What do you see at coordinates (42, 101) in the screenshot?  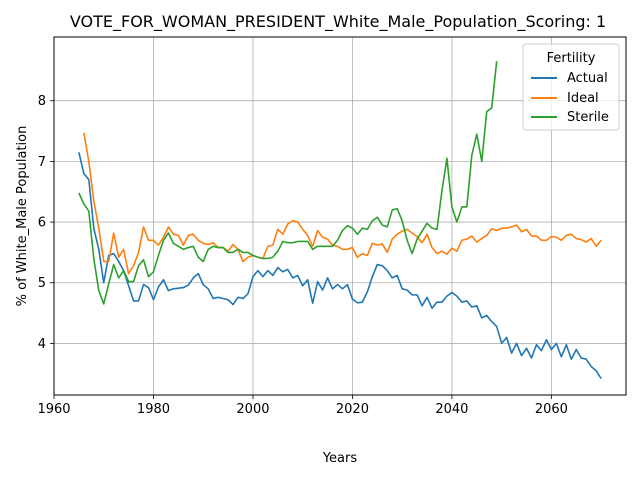 I see `y-tick-label: 8` at bounding box center [42, 101].